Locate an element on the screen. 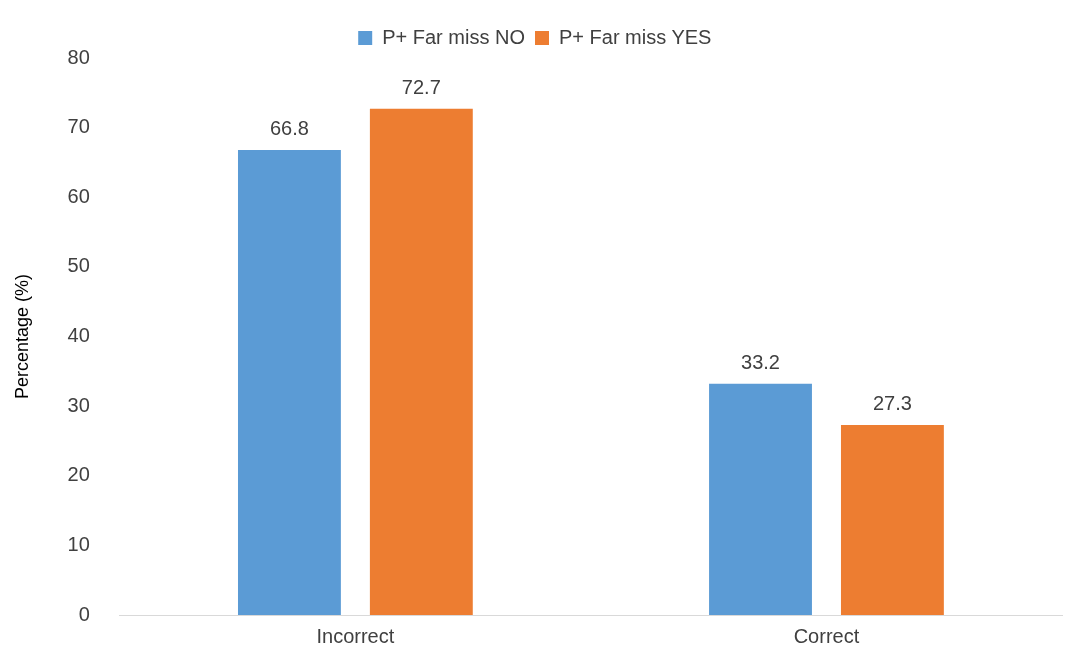 The height and width of the screenshot is (667, 1080). data-label: 27.3 is located at coordinates (892, 403).